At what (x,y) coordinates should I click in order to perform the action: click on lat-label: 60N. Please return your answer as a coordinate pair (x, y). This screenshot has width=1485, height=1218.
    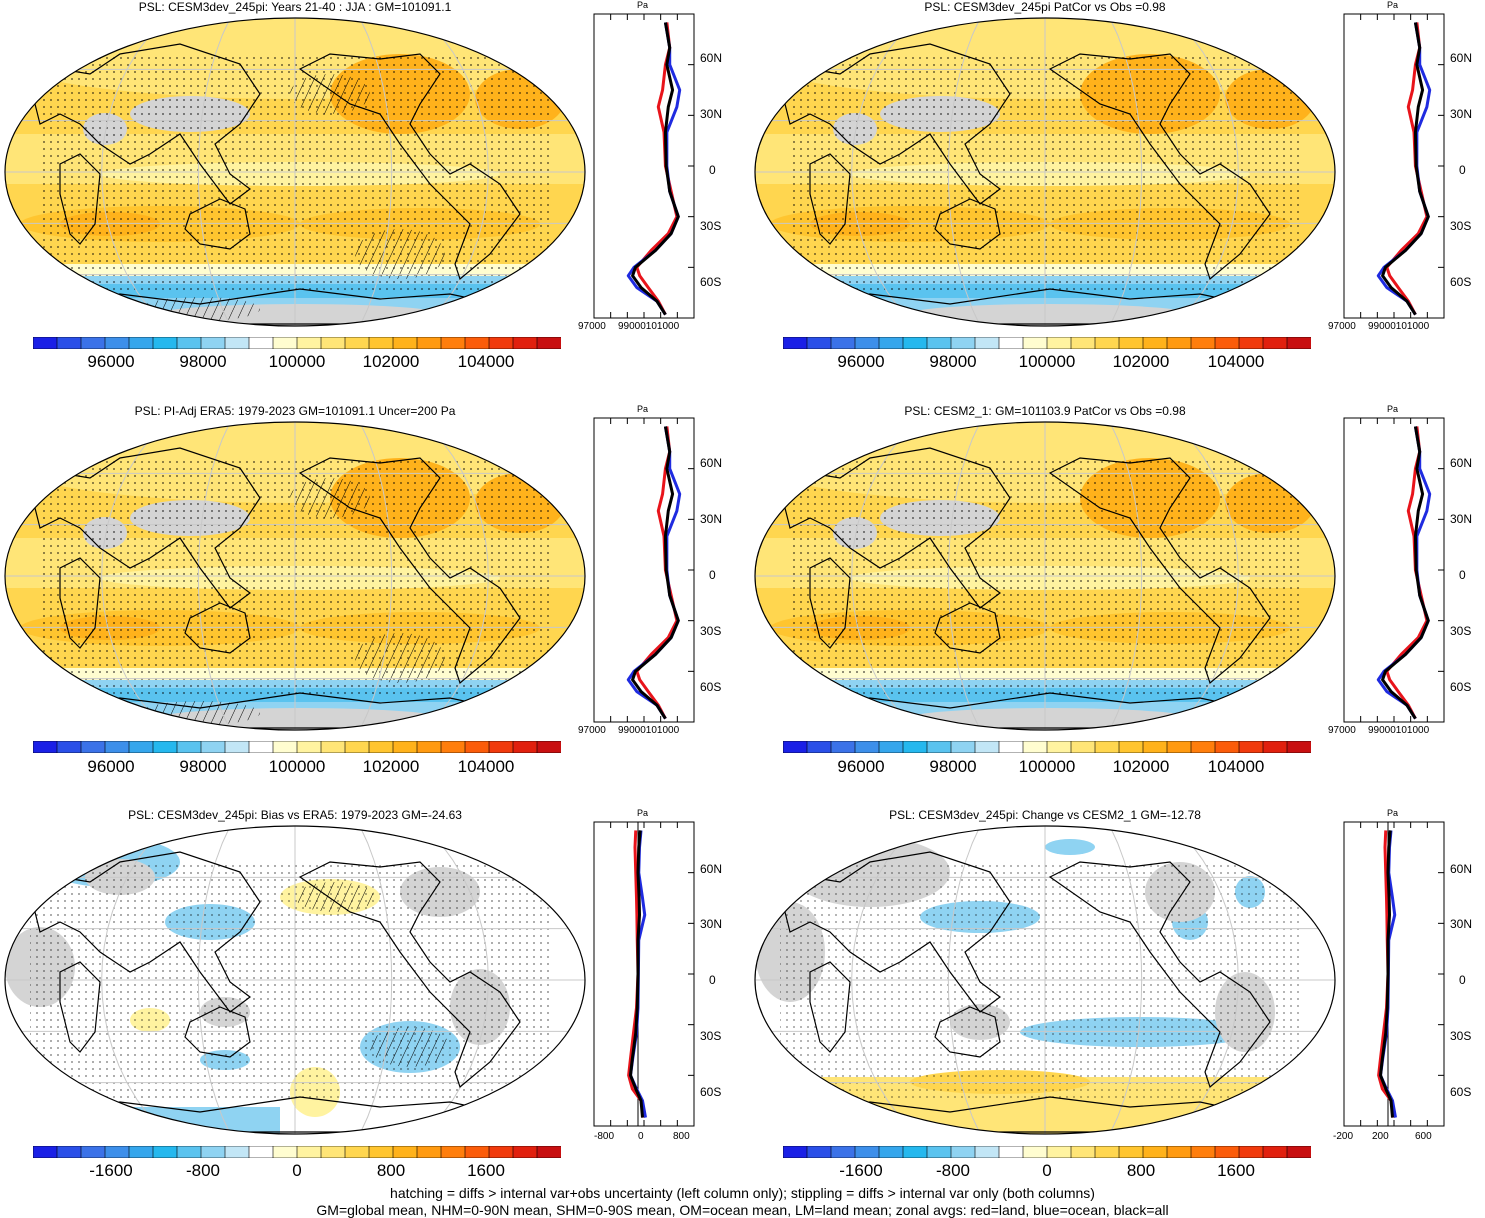
    Looking at the image, I should click on (711, 869).